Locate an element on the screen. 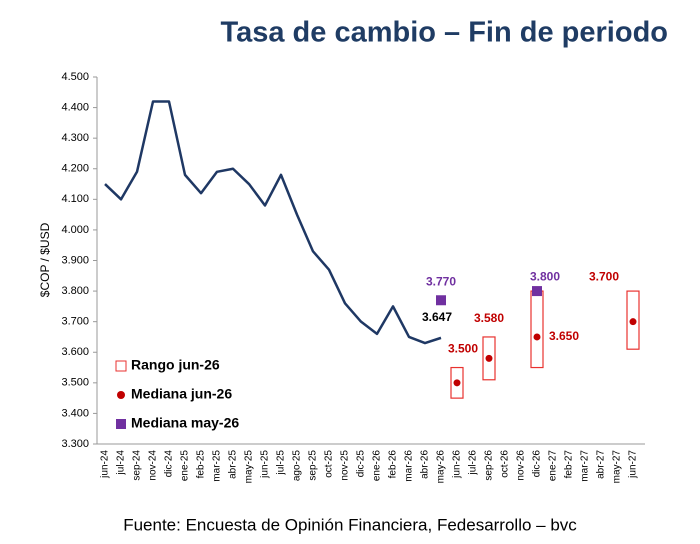 The image size is (700, 544). x-tick-label: nov-24 is located at coordinates (153, 465).